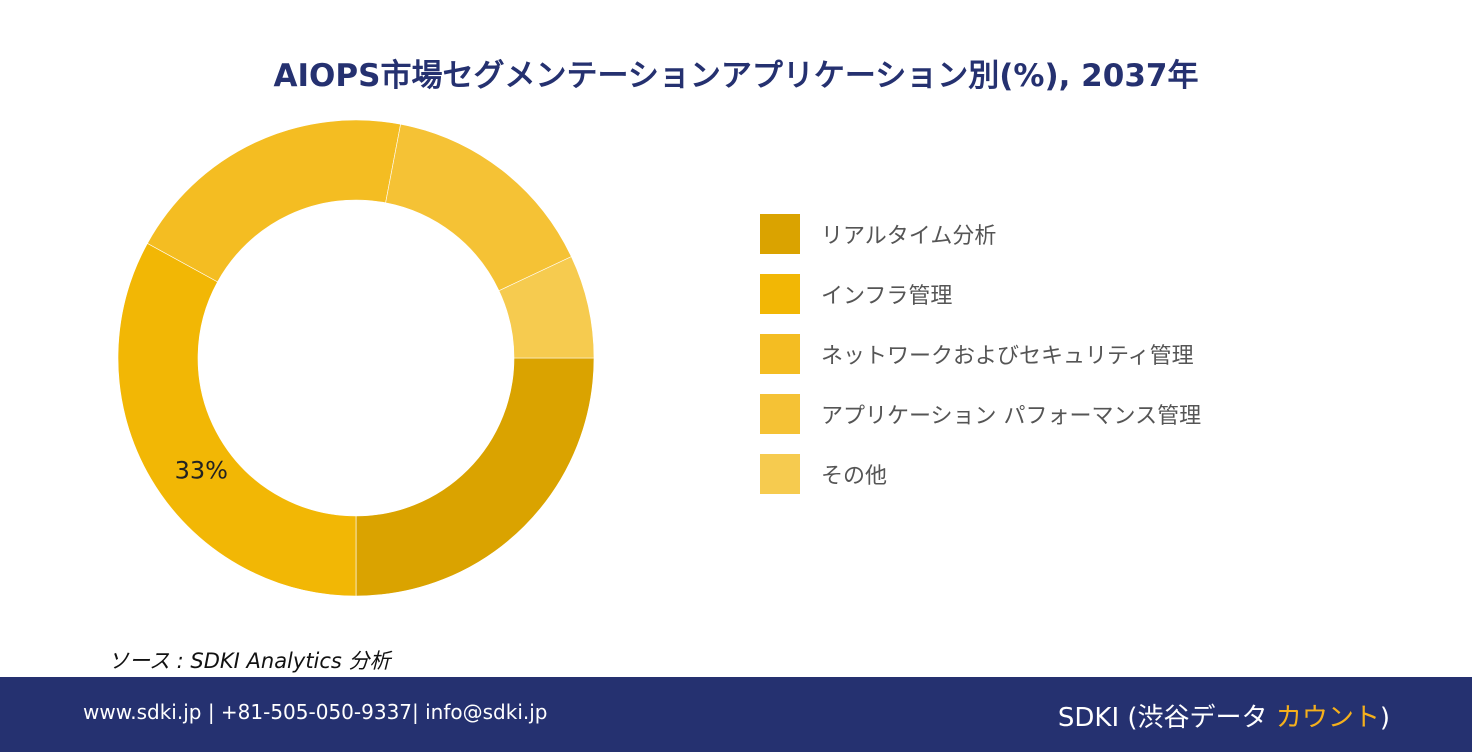 Image resolution: width=1472 pixels, height=752 pixels. What do you see at coordinates (854, 476) in the screenshot?
I see `legend-label: その他` at bounding box center [854, 476].